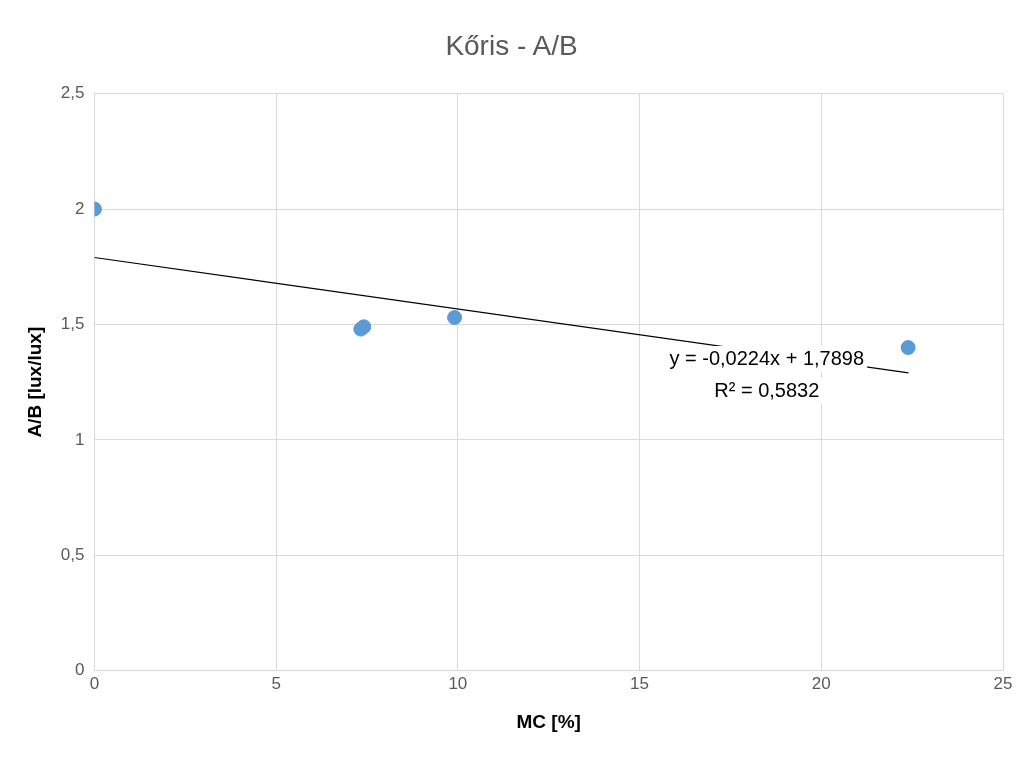 The height and width of the screenshot is (758, 1033). I want to click on x-tick-label: 5, so click(276, 683).